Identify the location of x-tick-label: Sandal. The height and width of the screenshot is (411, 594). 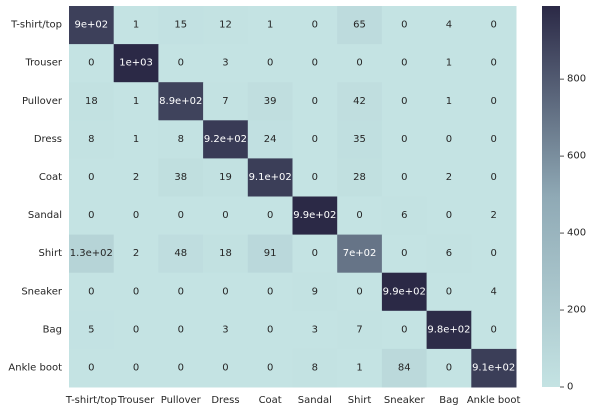
(315, 400).